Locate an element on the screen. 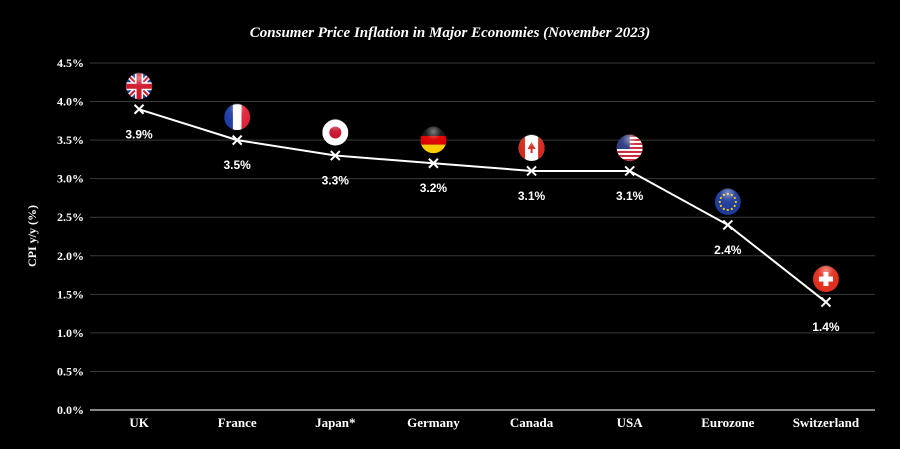 The height and width of the screenshot is (449, 900). data-label: 3.5% is located at coordinates (238, 165).